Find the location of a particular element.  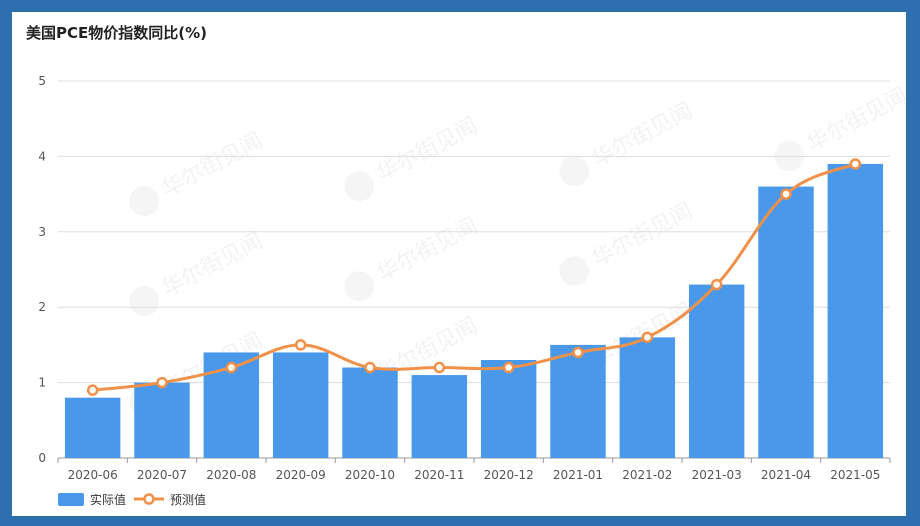

legend-label: 实际值 is located at coordinates (108, 499).